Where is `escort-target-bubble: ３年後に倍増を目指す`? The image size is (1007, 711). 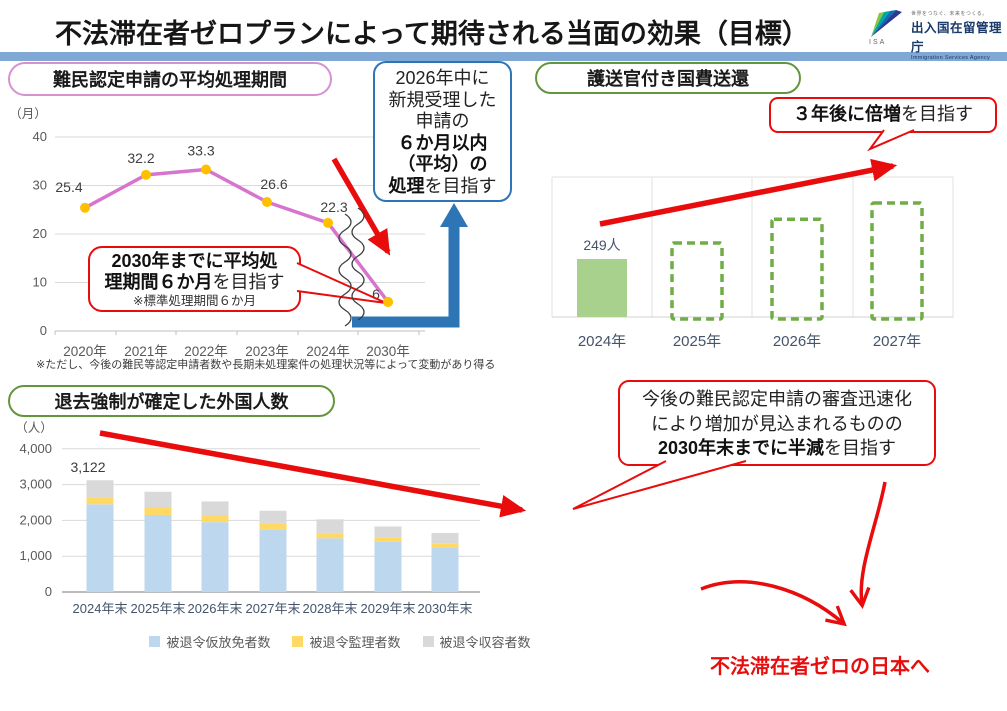 escort-target-bubble: ３年後に倍増を目指す is located at coordinates (883, 115).